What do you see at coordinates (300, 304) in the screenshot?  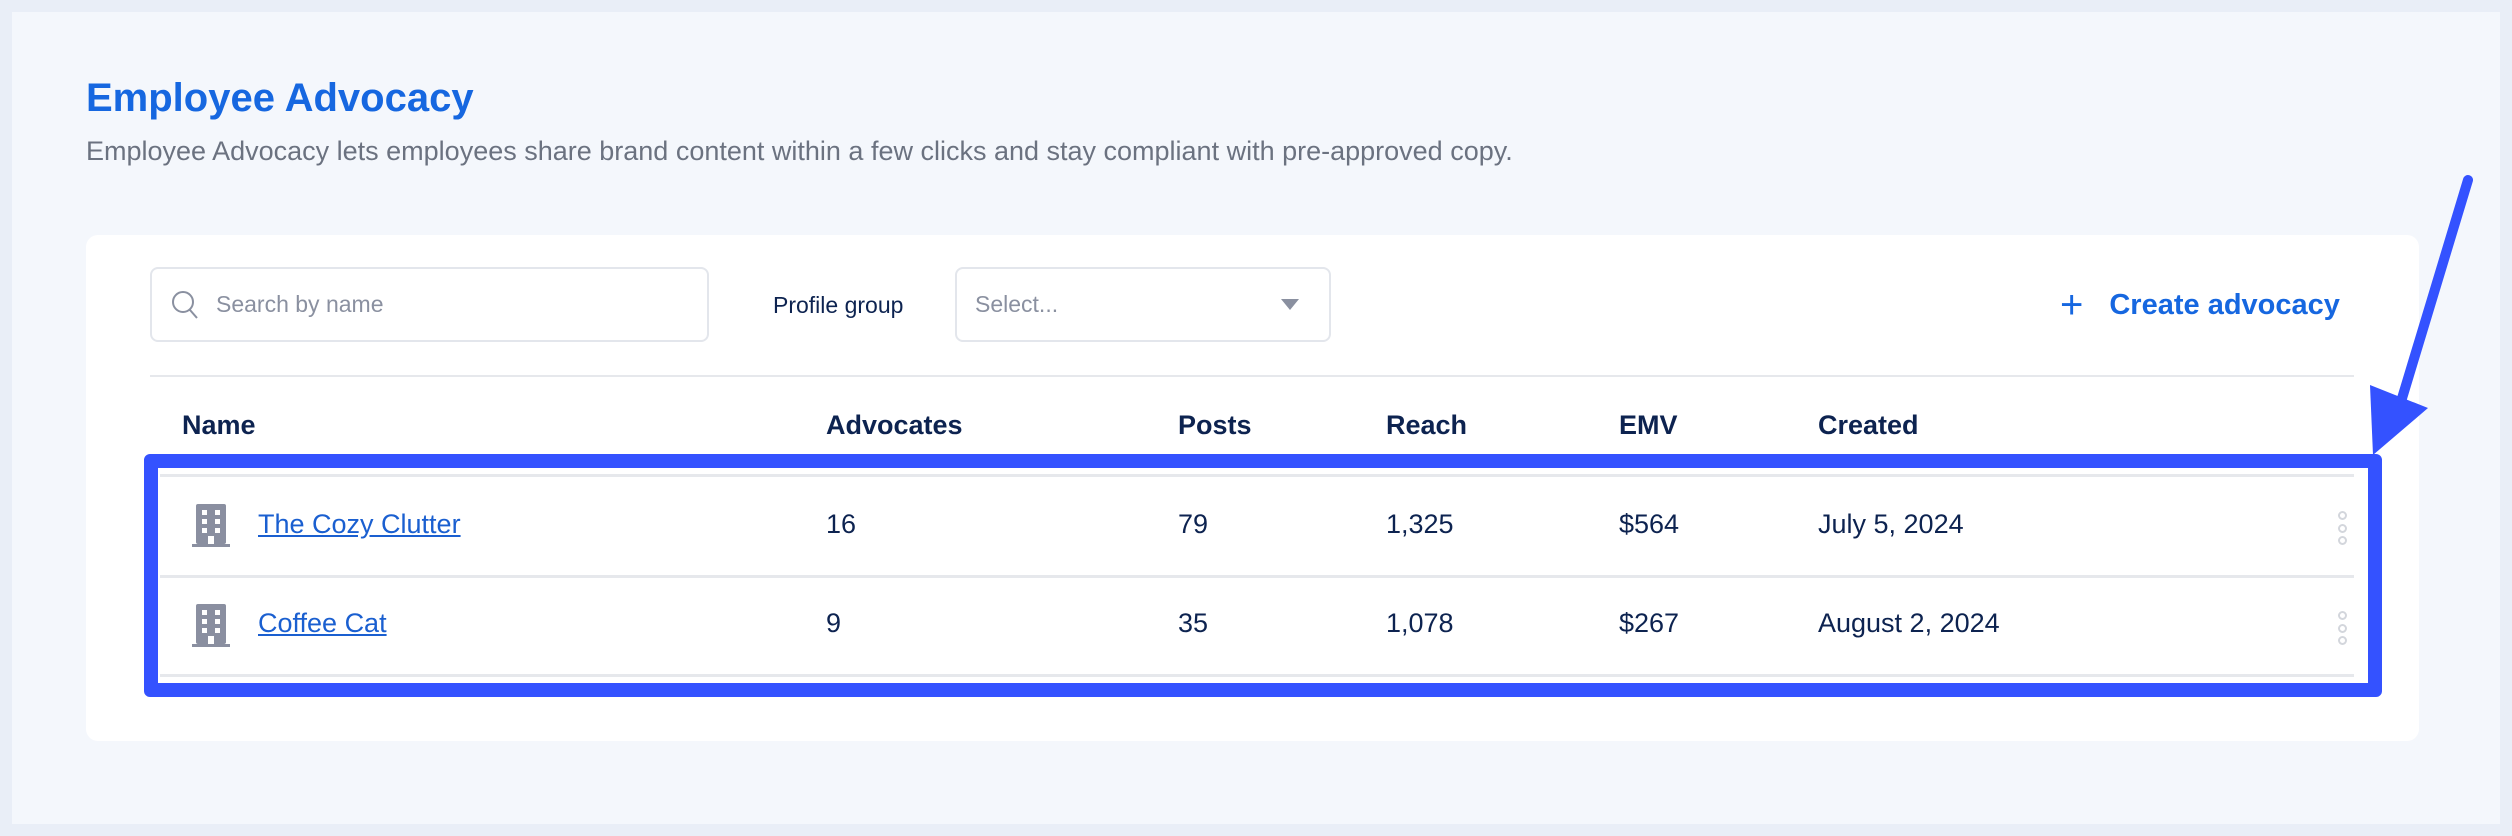 I see `search-placeholder: Search by name` at bounding box center [300, 304].